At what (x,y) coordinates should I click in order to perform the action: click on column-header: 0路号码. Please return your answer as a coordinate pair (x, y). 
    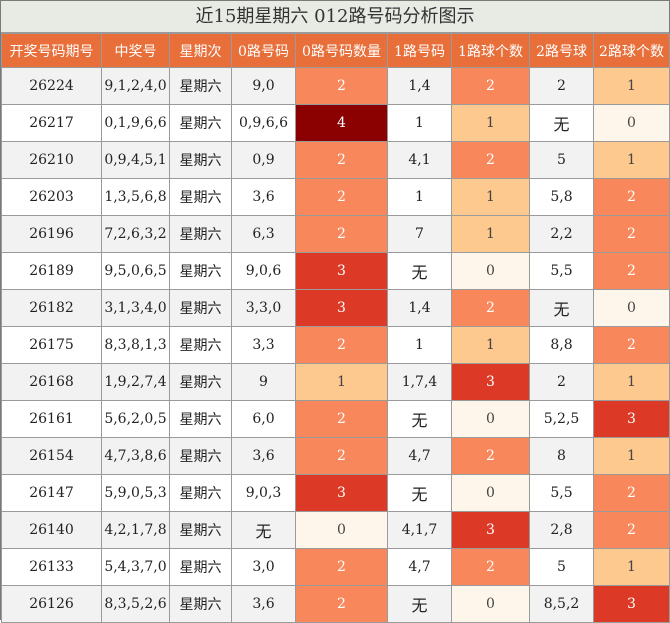
    Looking at the image, I should click on (263, 50).